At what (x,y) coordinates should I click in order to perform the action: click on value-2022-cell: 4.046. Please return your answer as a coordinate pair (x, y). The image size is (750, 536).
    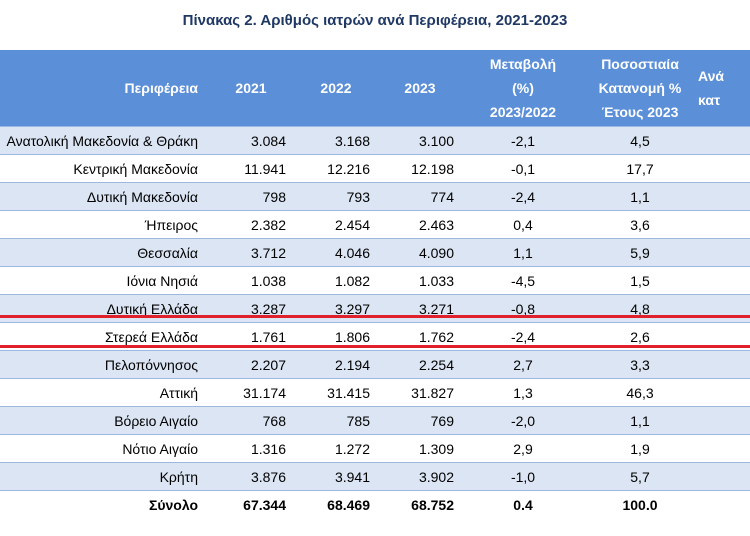
    Looking at the image, I should click on (336, 252).